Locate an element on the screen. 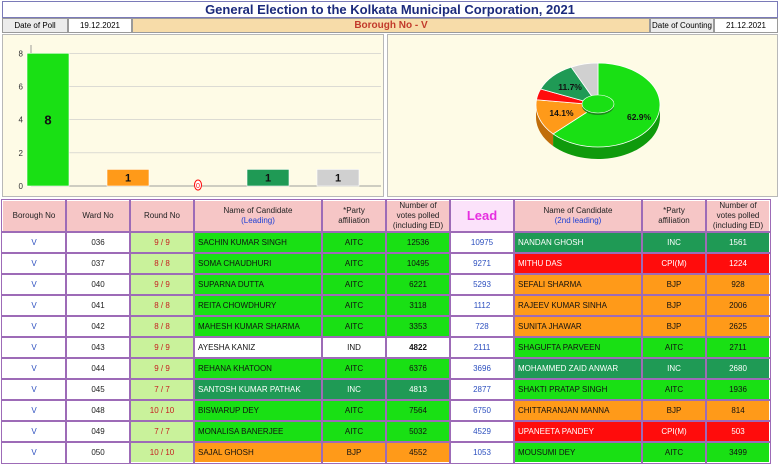  cell-lead: 728 is located at coordinates (482, 326).